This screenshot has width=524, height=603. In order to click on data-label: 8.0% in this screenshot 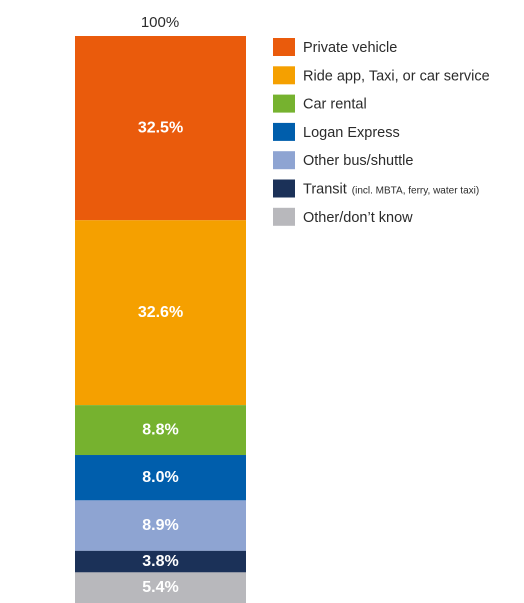, I will do `click(160, 477)`.